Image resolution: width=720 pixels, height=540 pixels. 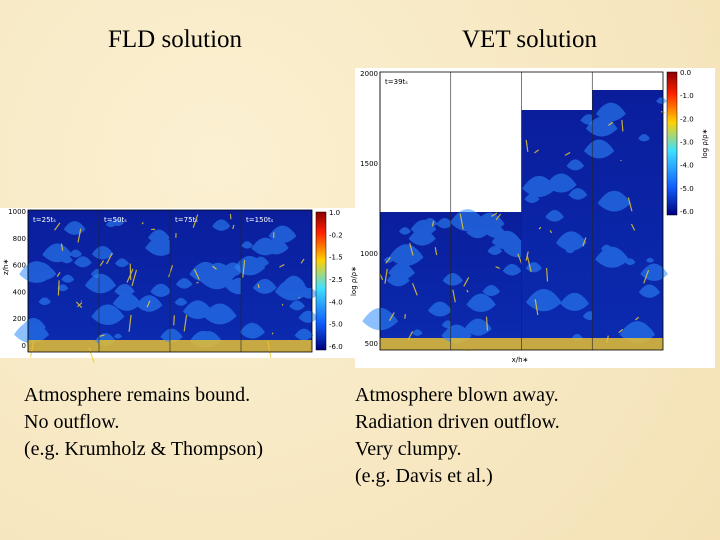 I want to click on colorbar-tick-label: -2.0, so click(x=687, y=119).